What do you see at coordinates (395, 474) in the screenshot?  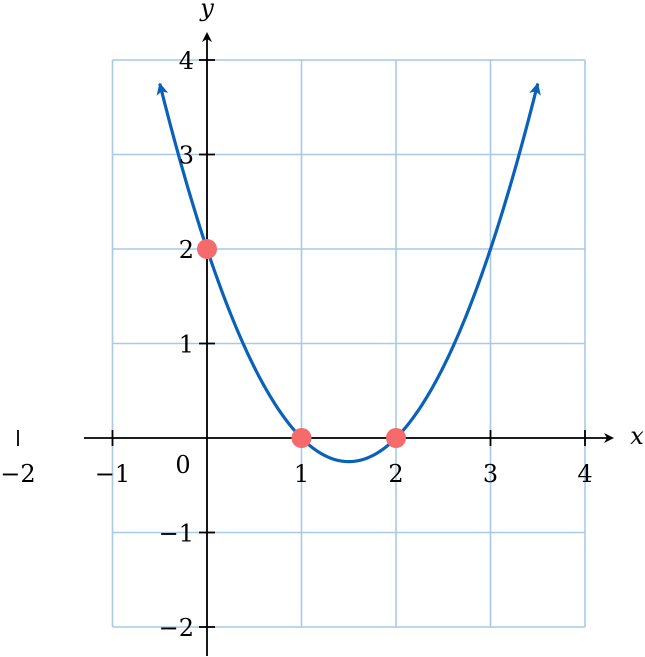 I see `x-tick-label: 2` at bounding box center [395, 474].